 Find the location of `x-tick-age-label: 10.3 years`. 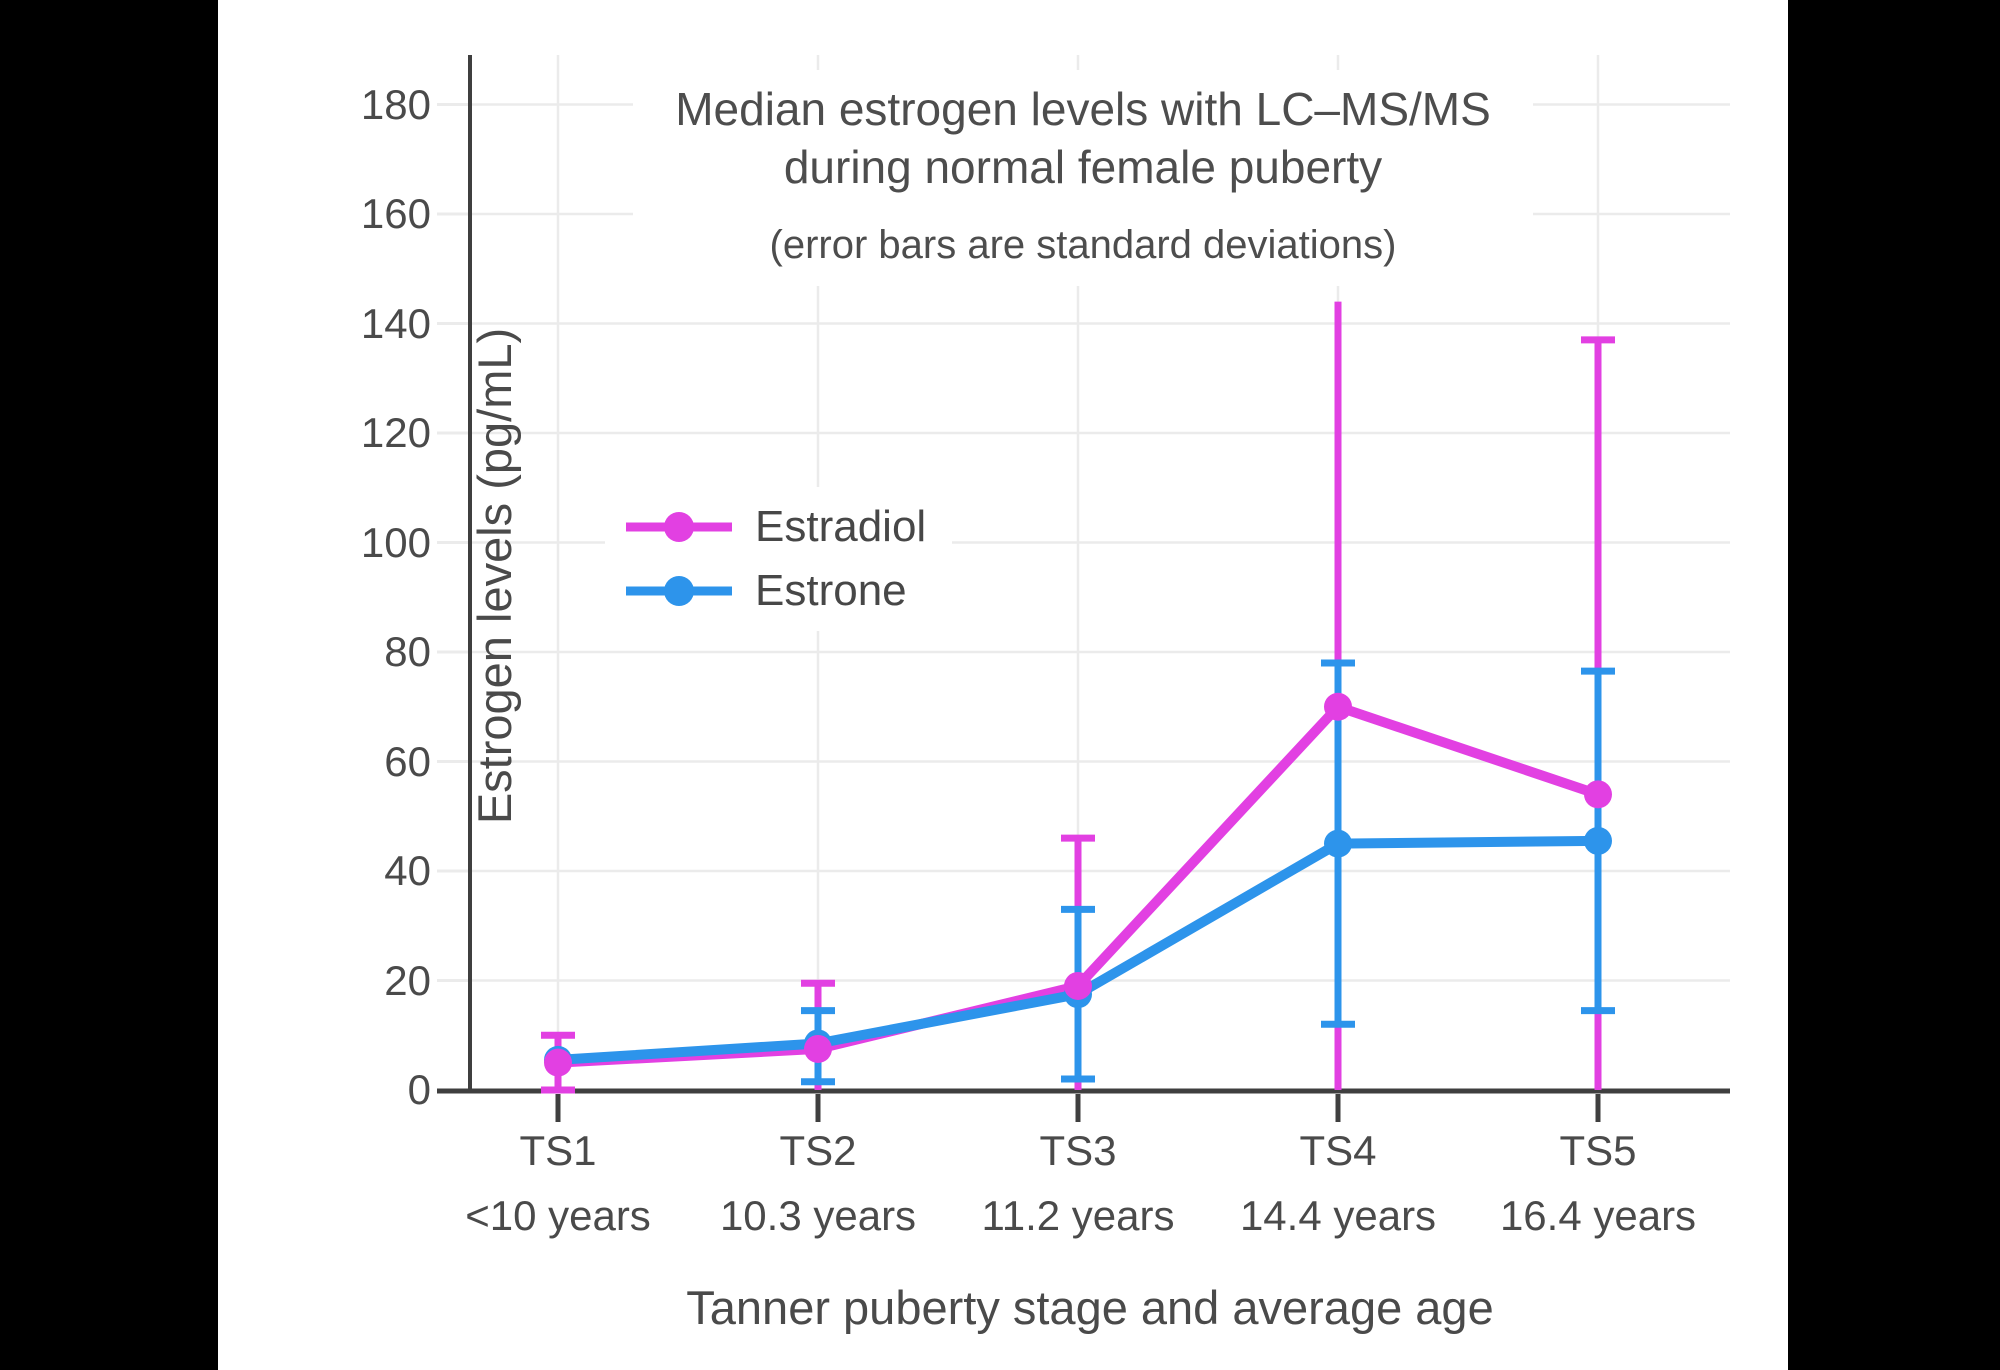

x-tick-age-label: 10.3 years is located at coordinates (818, 1215).